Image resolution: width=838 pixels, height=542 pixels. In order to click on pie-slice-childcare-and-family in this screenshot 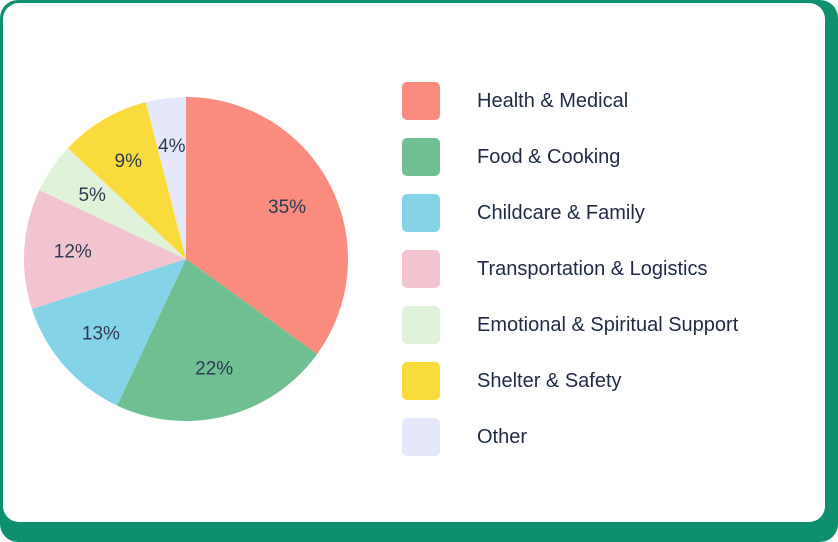, I will do `click(108, 332)`.